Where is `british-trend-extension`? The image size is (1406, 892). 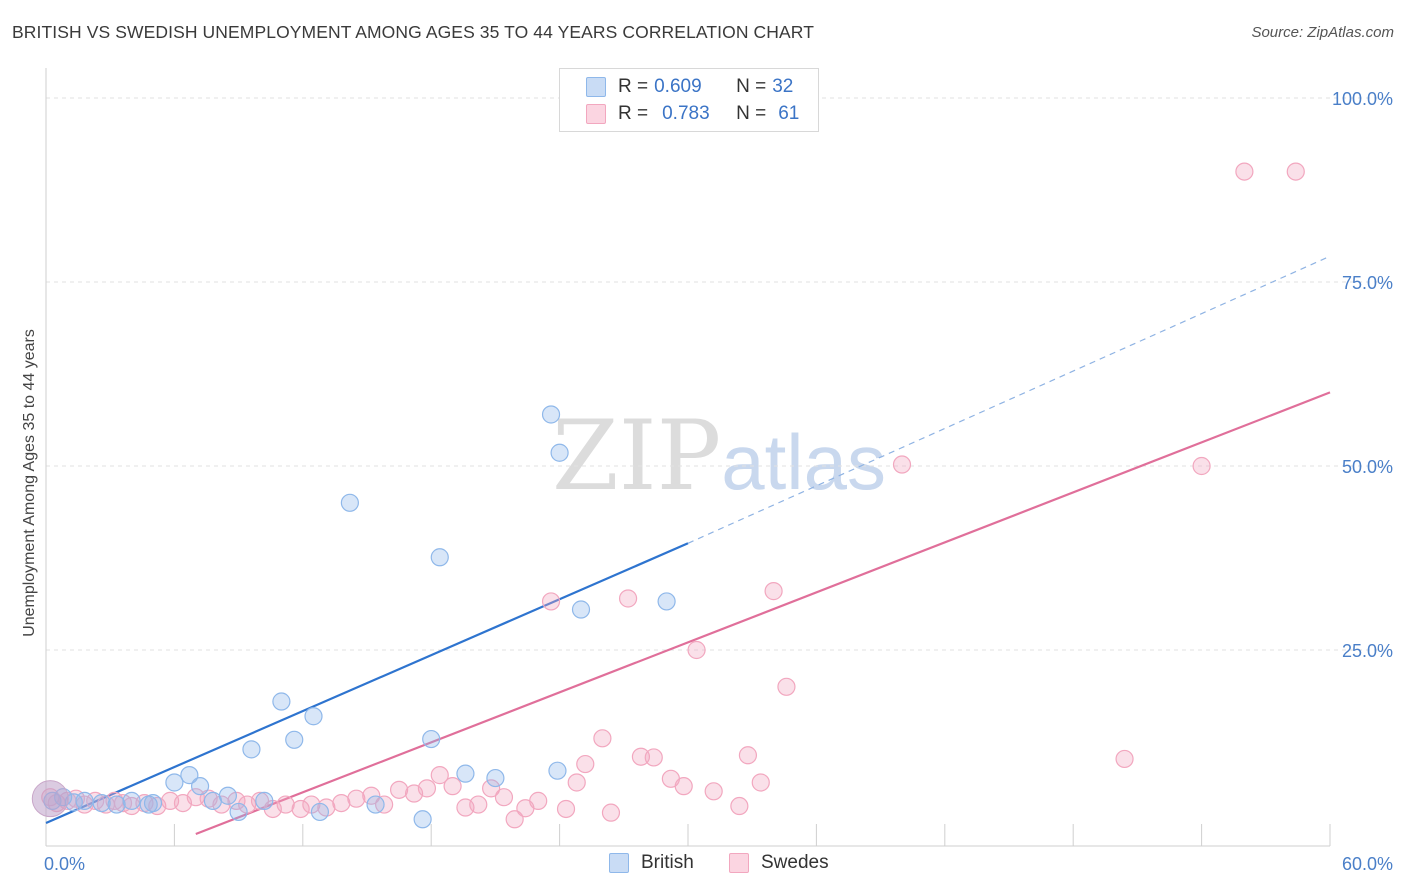 british-trend-extension is located at coordinates (1009, 399).